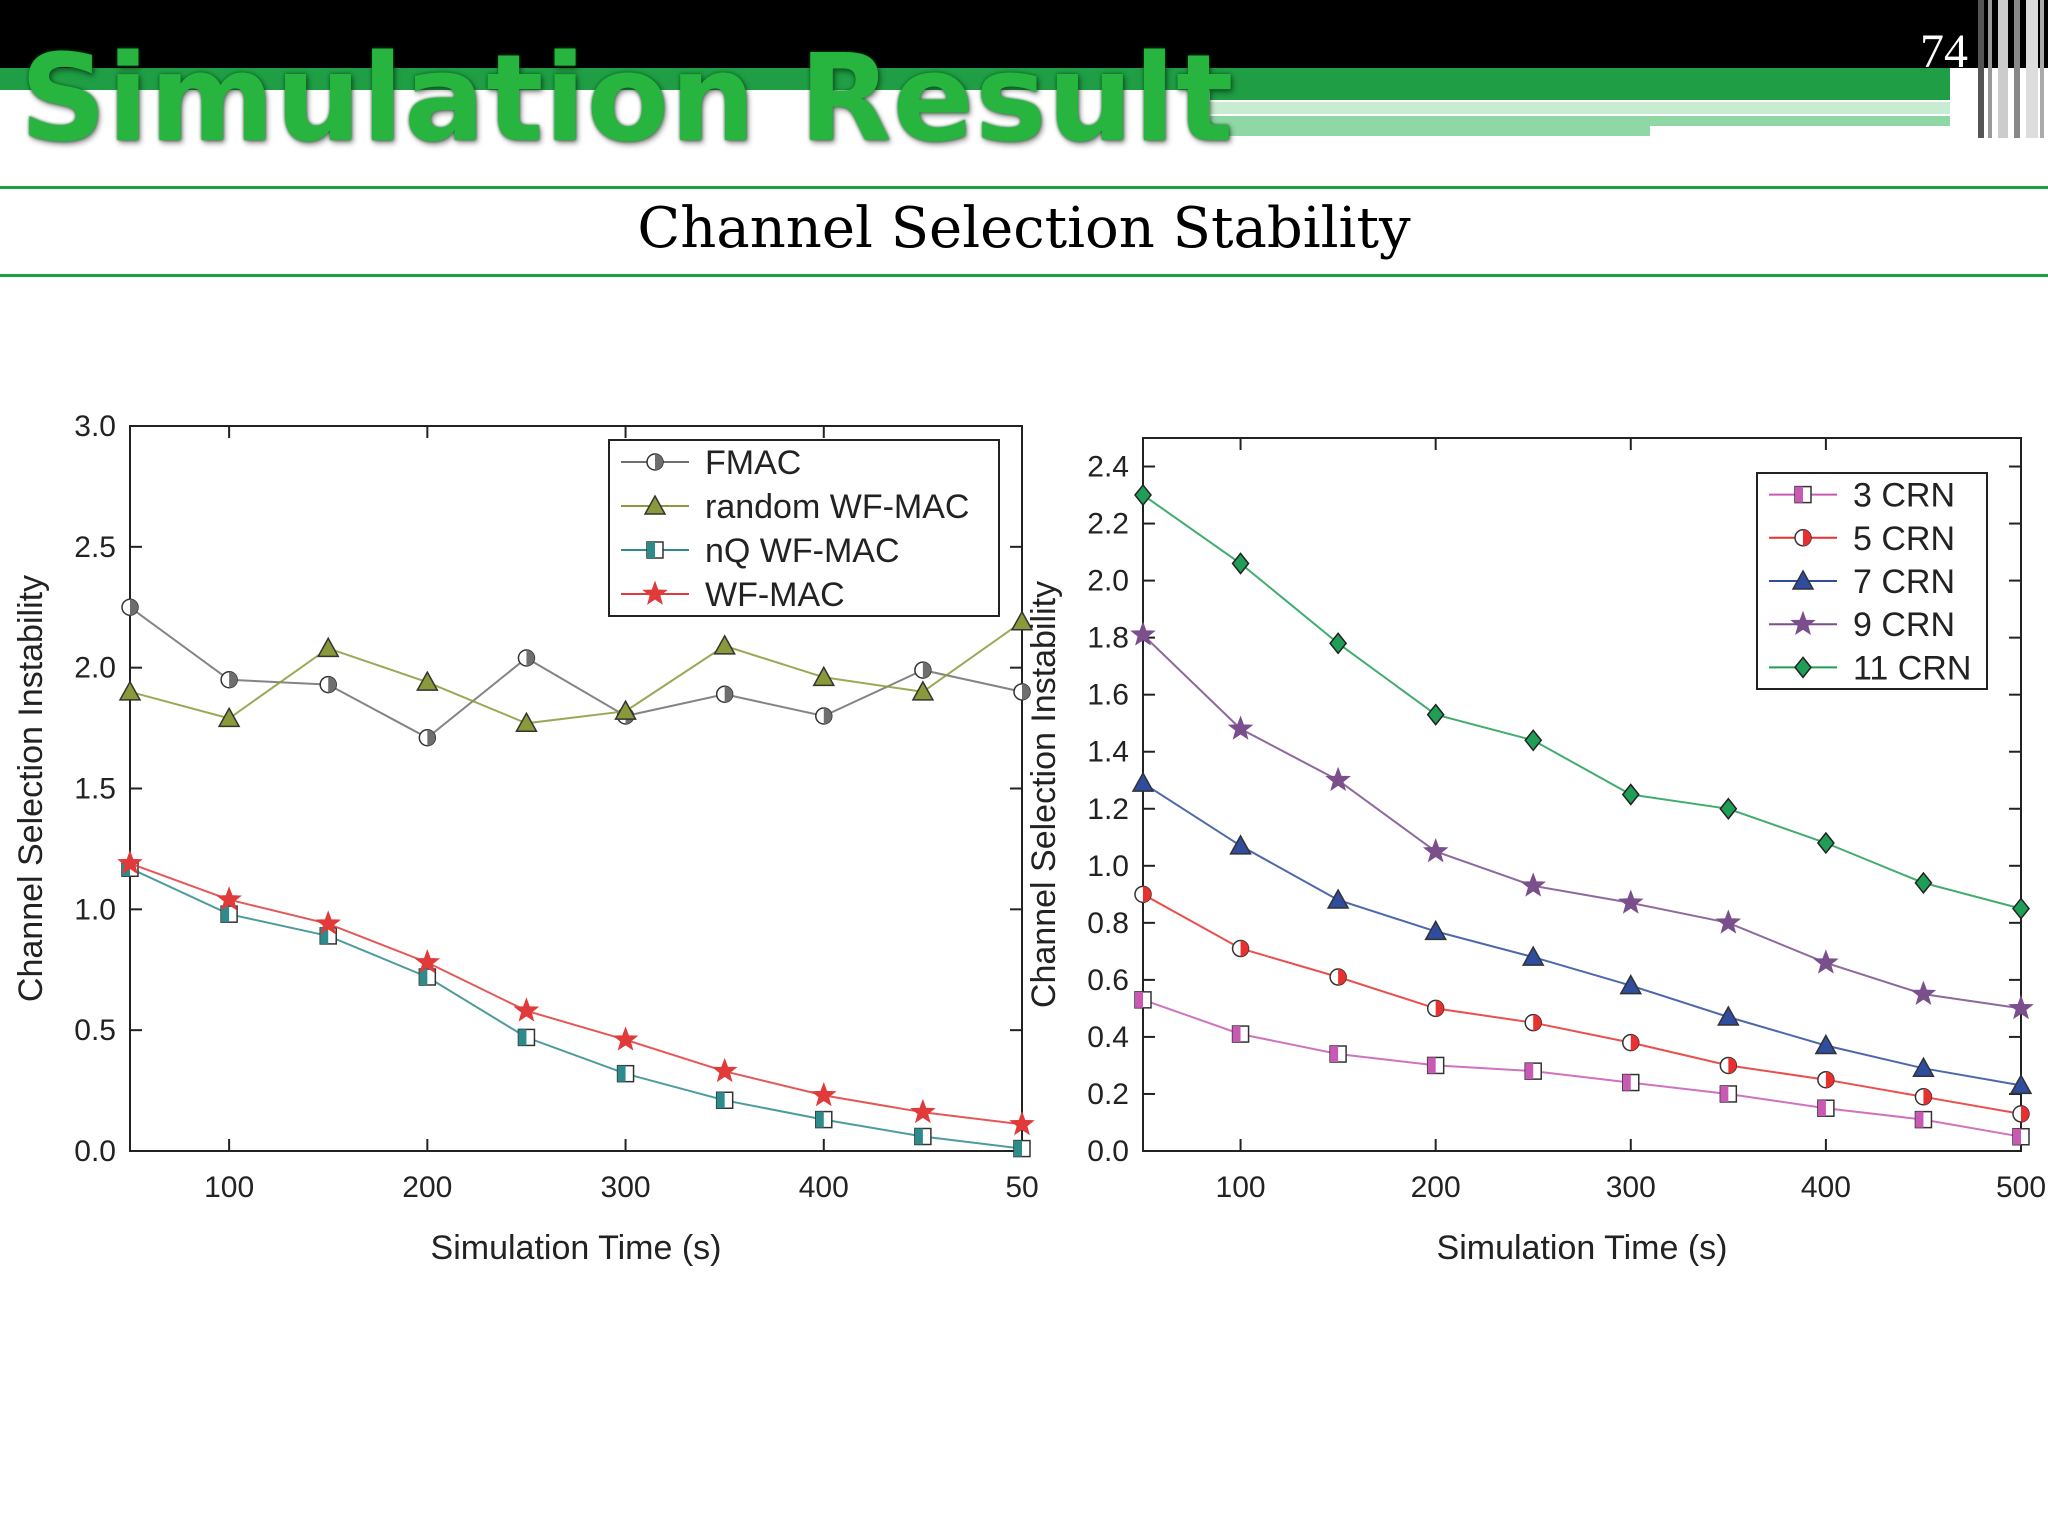  What do you see at coordinates (1108, 752) in the screenshot?
I see `y-tick-label: 1.4` at bounding box center [1108, 752].